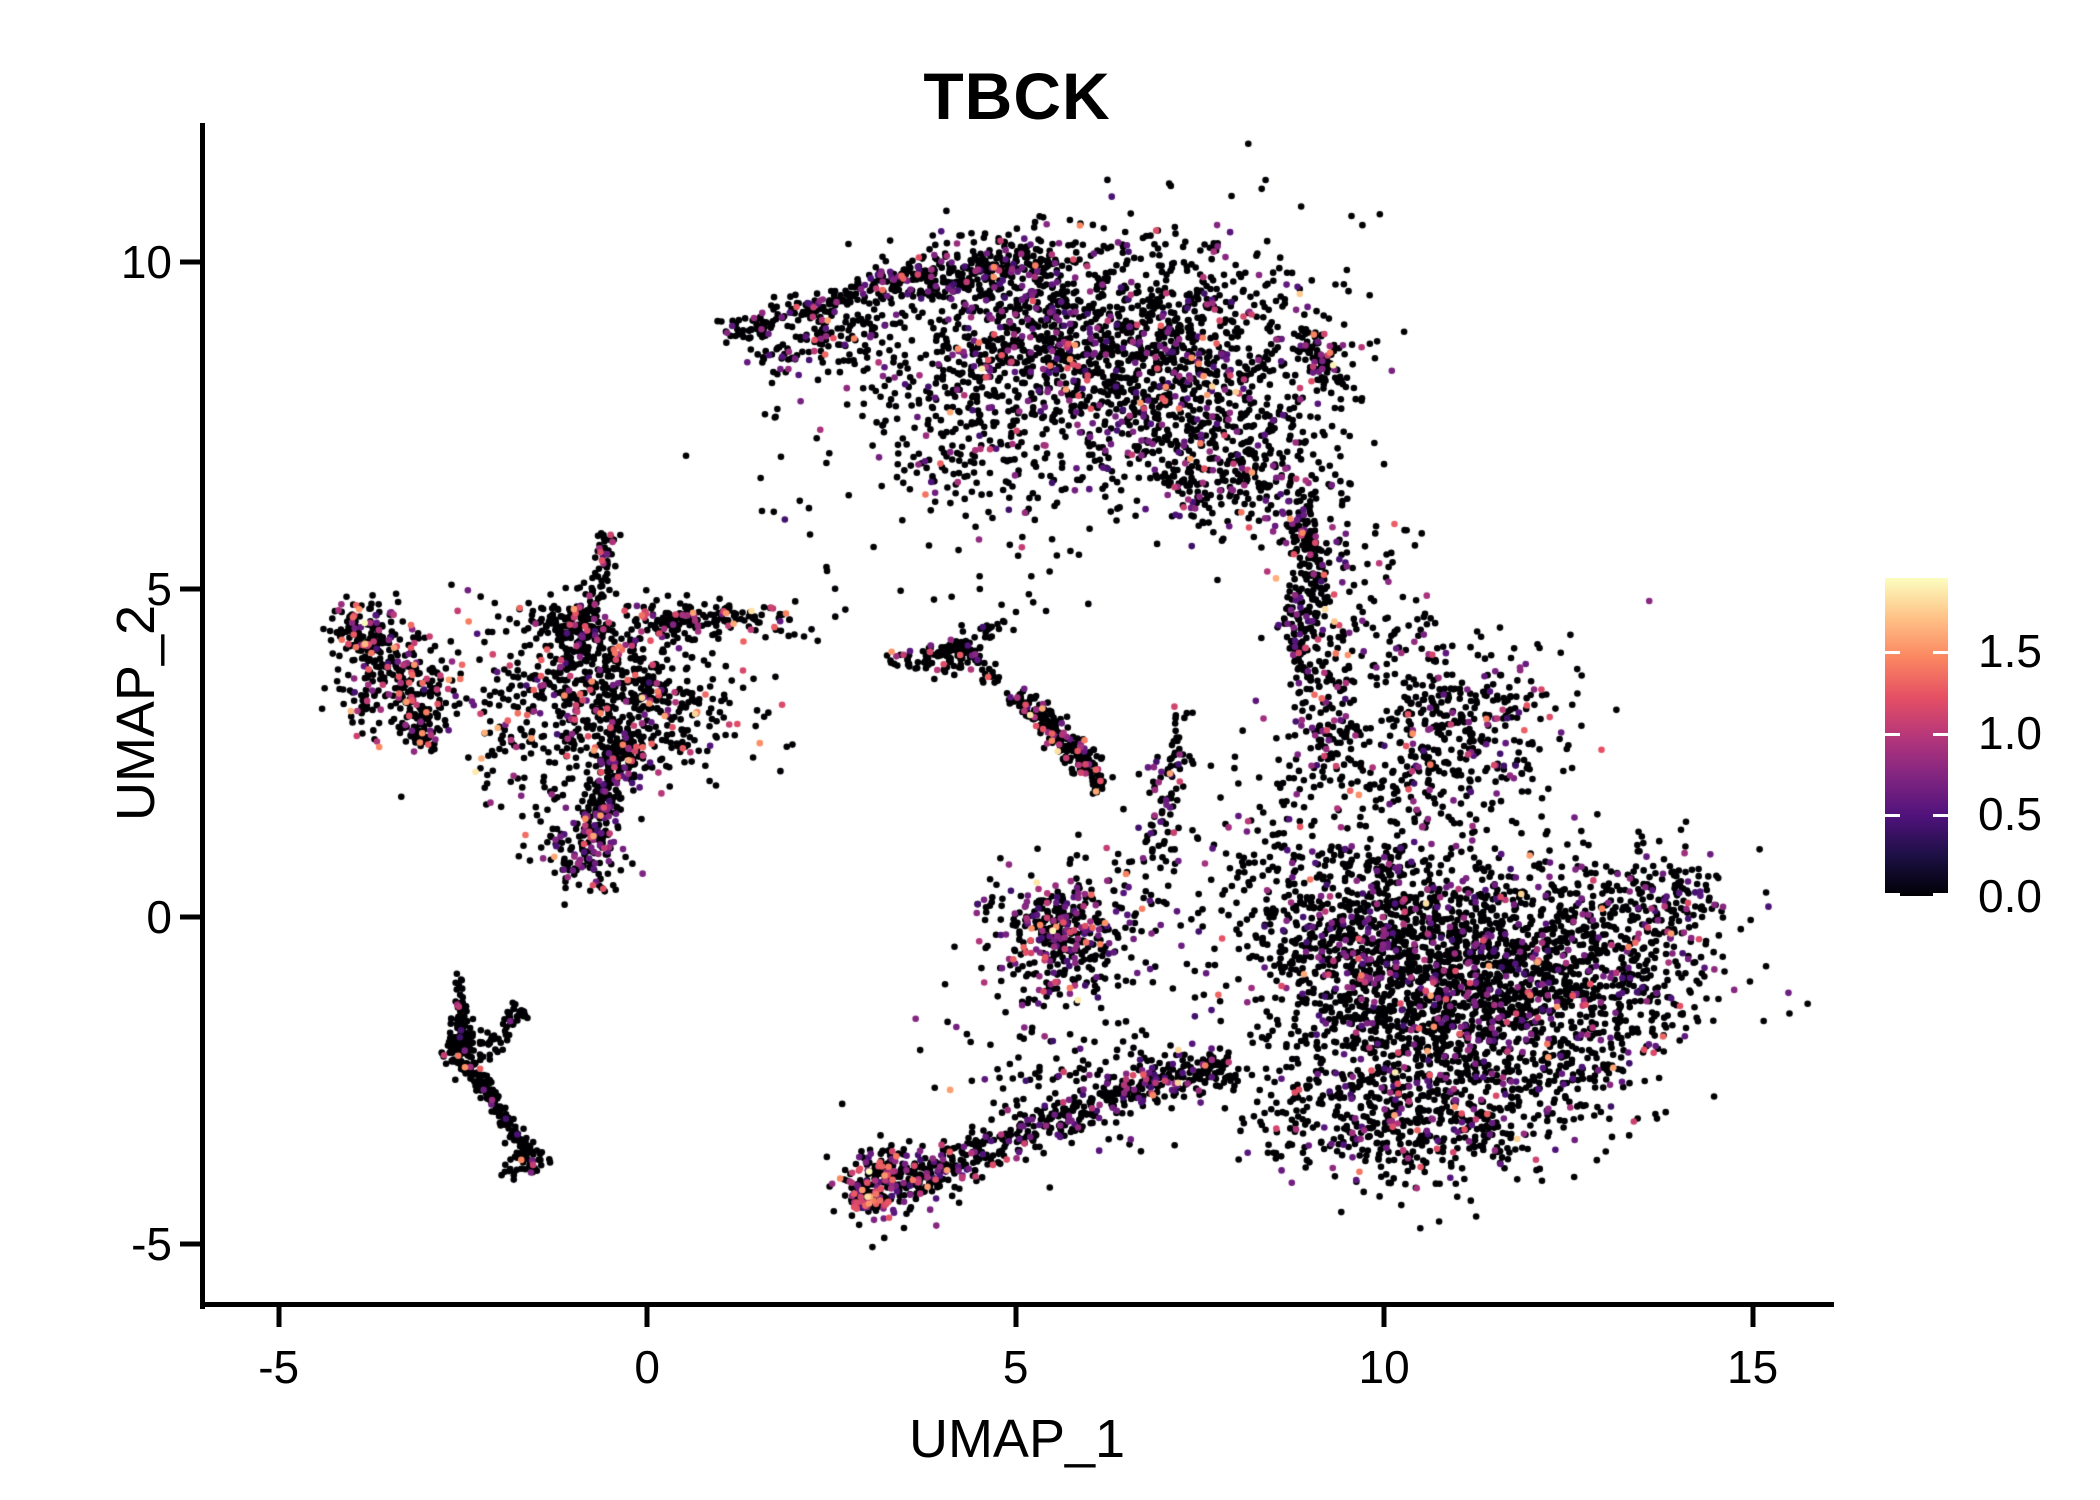 This screenshot has height=1500, width=2100. What do you see at coordinates (1916, 737) in the screenshot?
I see `colorbar-gradient` at bounding box center [1916, 737].